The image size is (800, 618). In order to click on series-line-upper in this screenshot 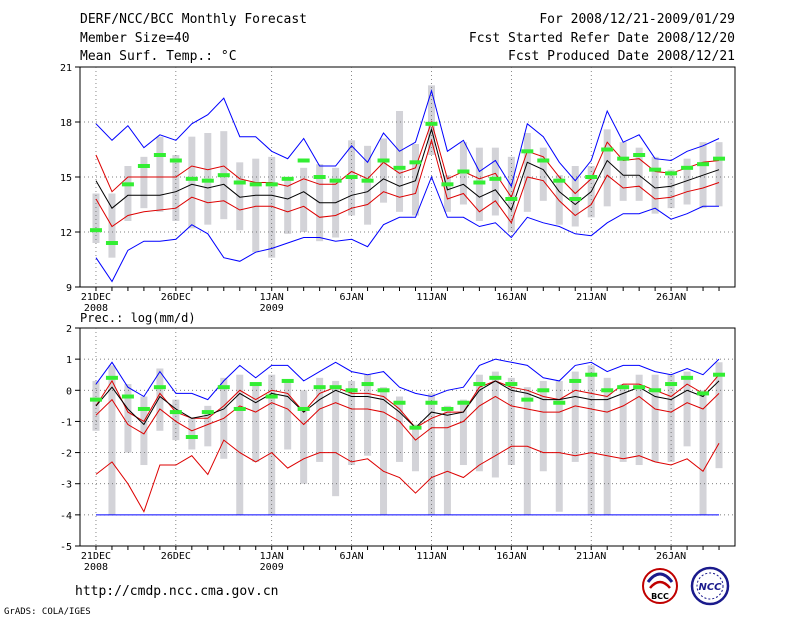, I will do `click(407, 159)`.